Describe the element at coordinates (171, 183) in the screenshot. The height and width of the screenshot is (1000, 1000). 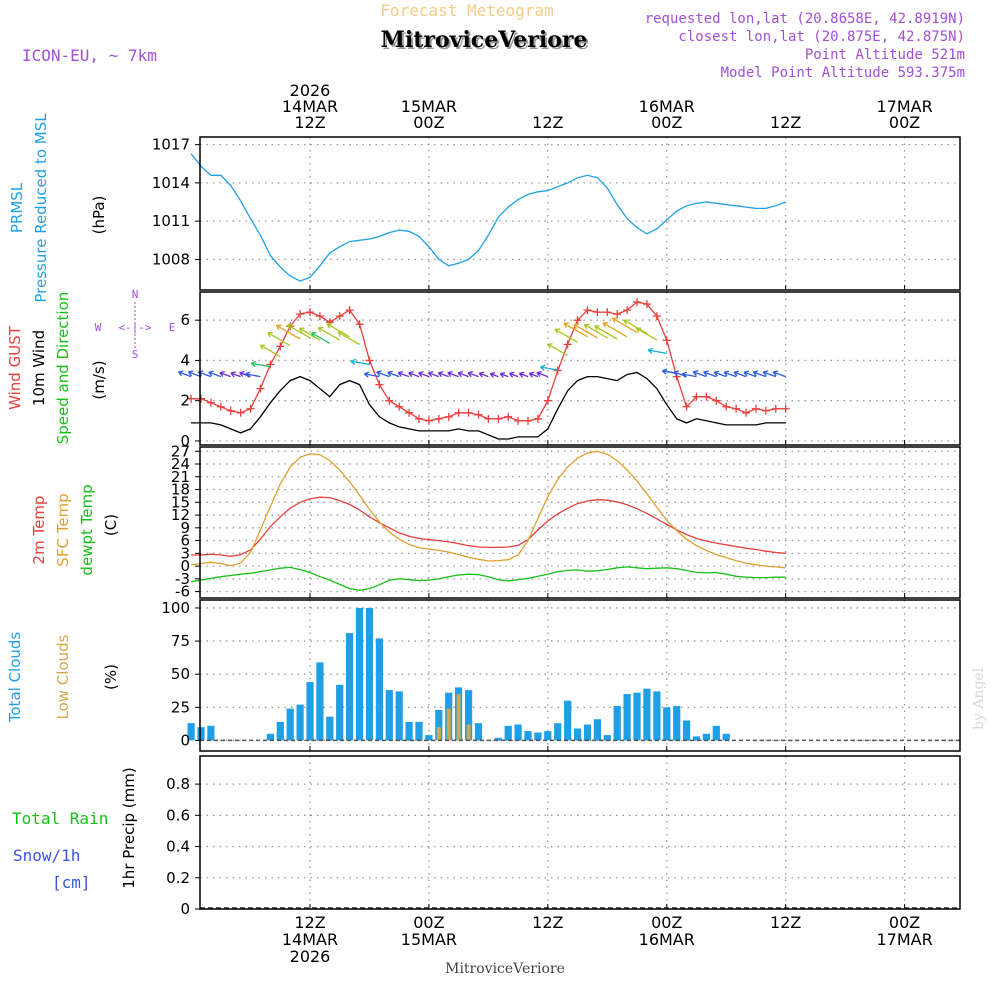
I see `y-tick-label: 1014` at that location.